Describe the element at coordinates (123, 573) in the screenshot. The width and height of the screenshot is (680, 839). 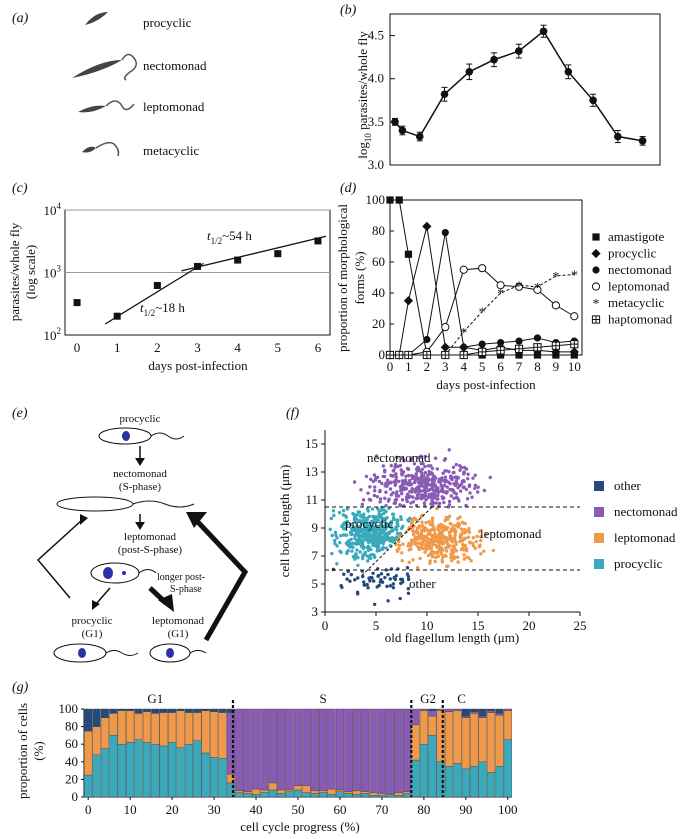
I see `leptomonad-cell-diagram` at that location.